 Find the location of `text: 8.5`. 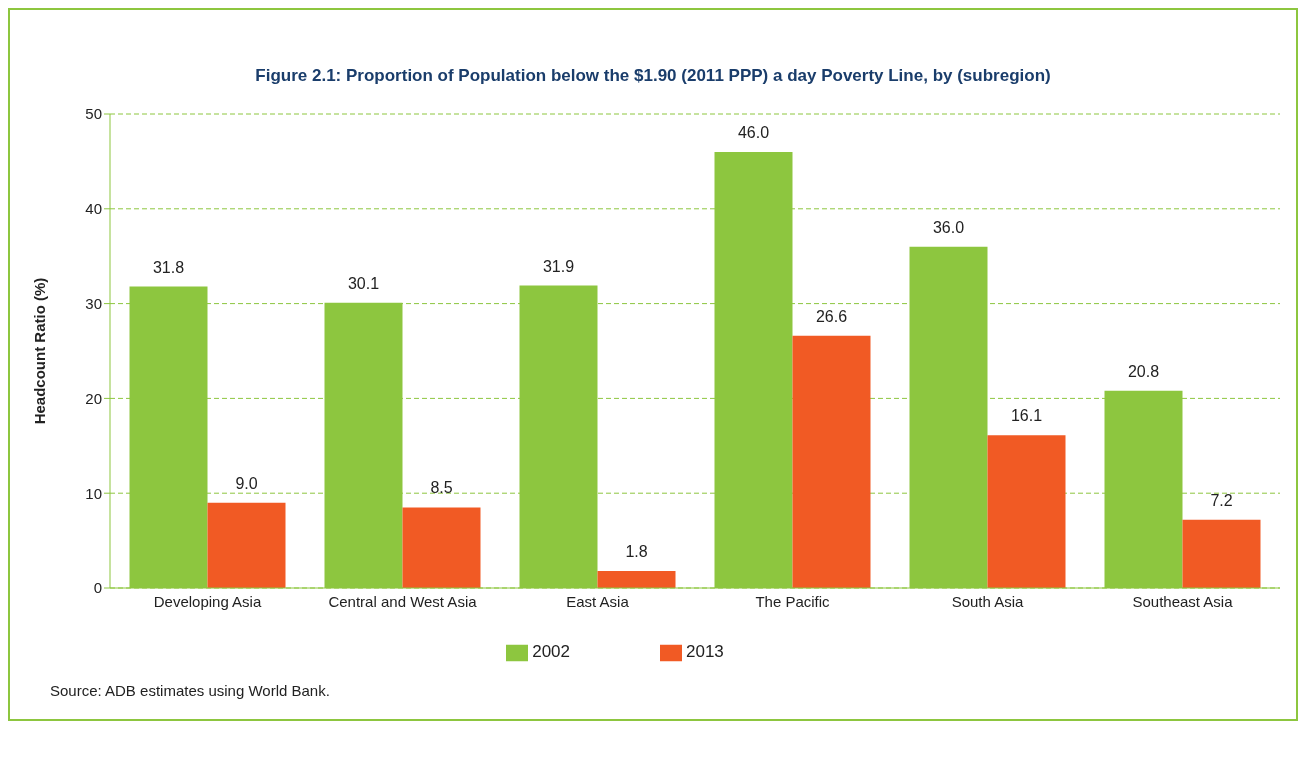

text: 8.5 is located at coordinates (441, 488).